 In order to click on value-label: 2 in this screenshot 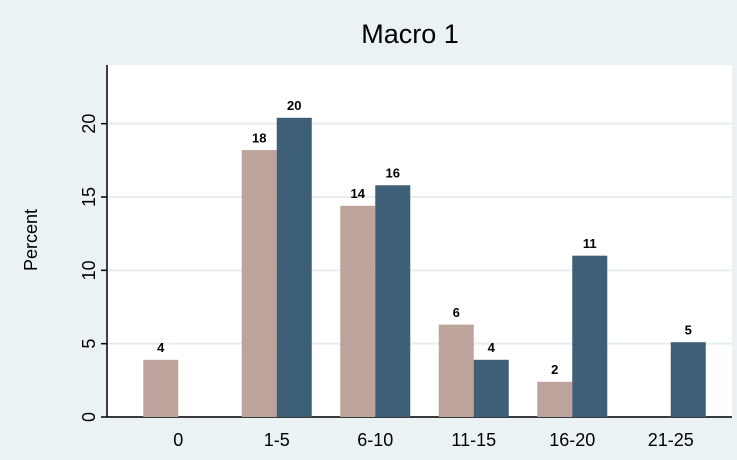, I will do `click(554, 369)`.